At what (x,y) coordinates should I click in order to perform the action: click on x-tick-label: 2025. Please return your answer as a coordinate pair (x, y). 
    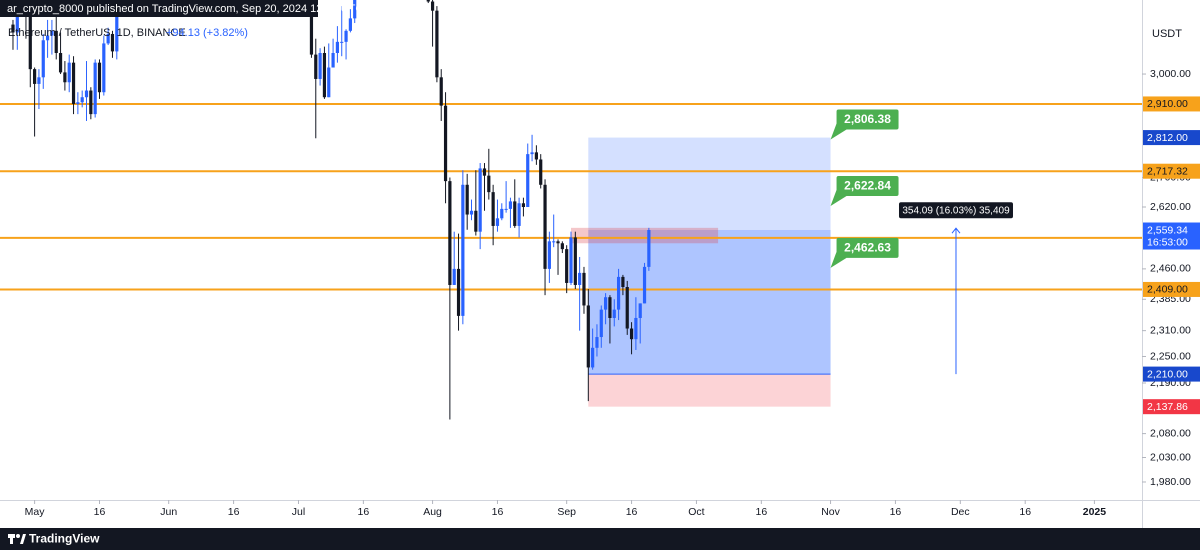
    Looking at the image, I should click on (1095, 512).